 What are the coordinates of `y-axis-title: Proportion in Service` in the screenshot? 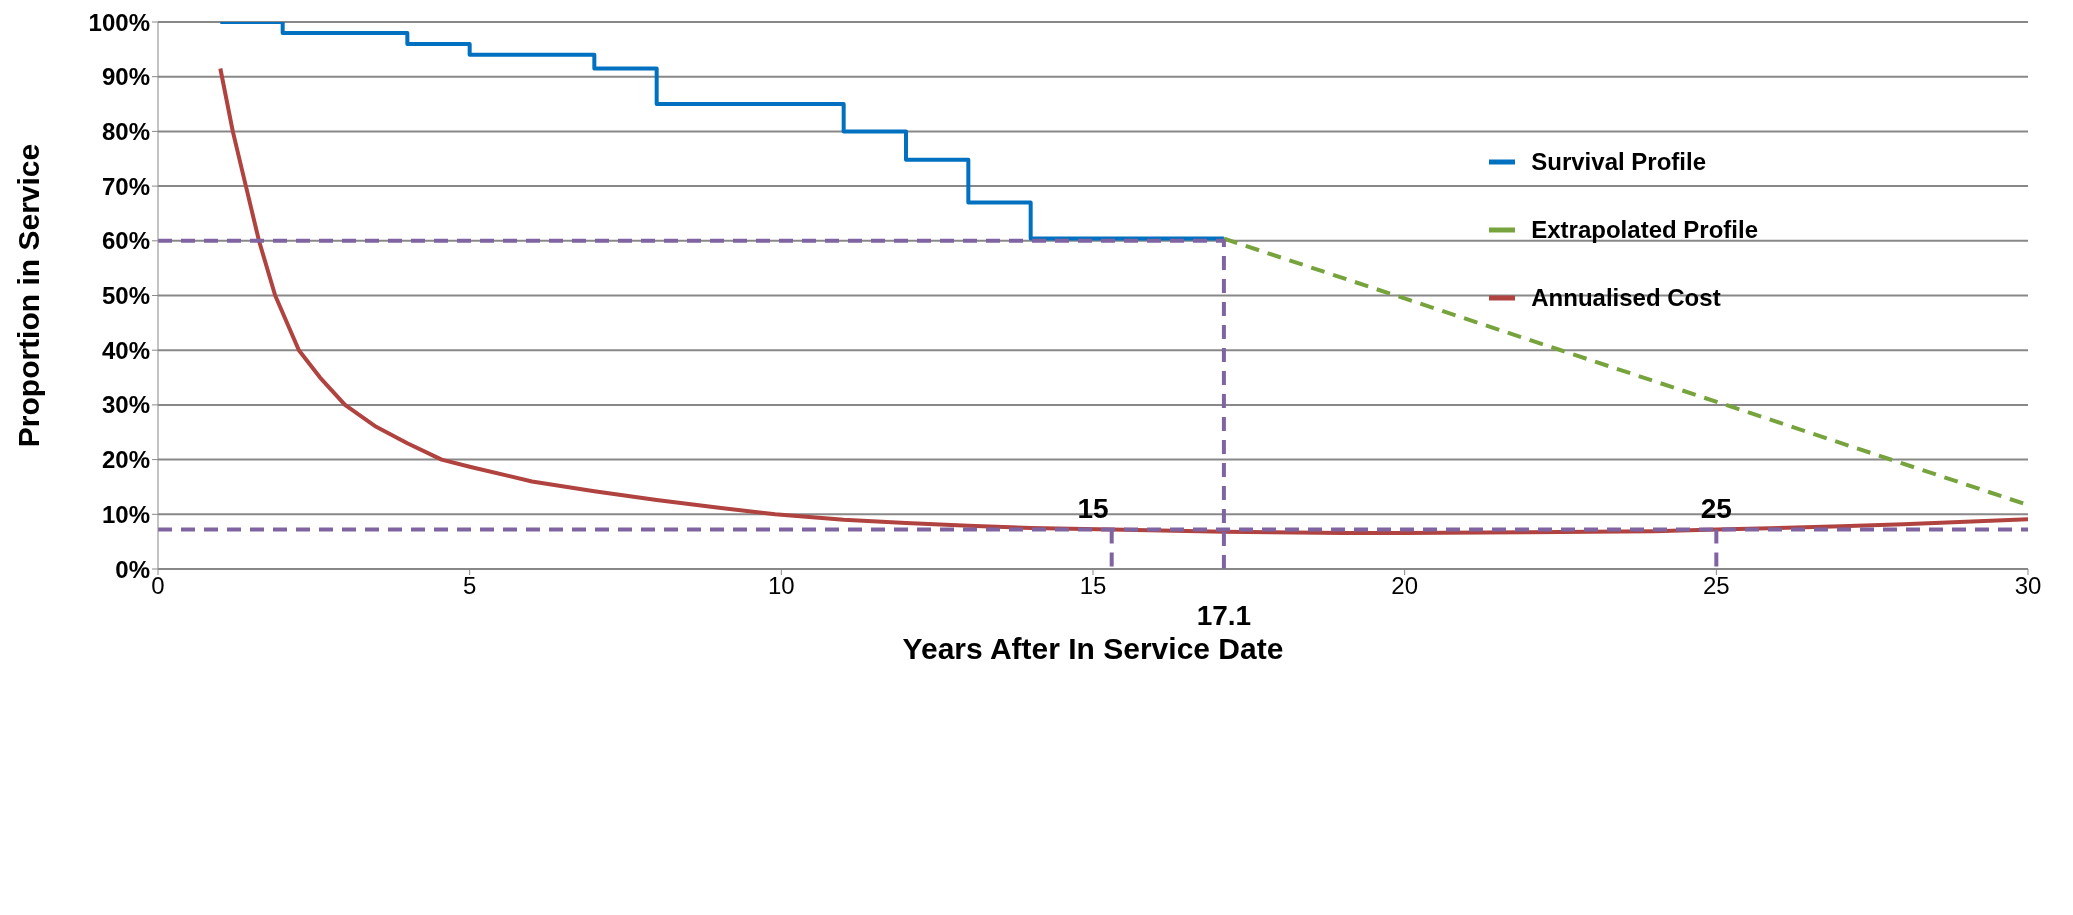 It's located at (28, 295).